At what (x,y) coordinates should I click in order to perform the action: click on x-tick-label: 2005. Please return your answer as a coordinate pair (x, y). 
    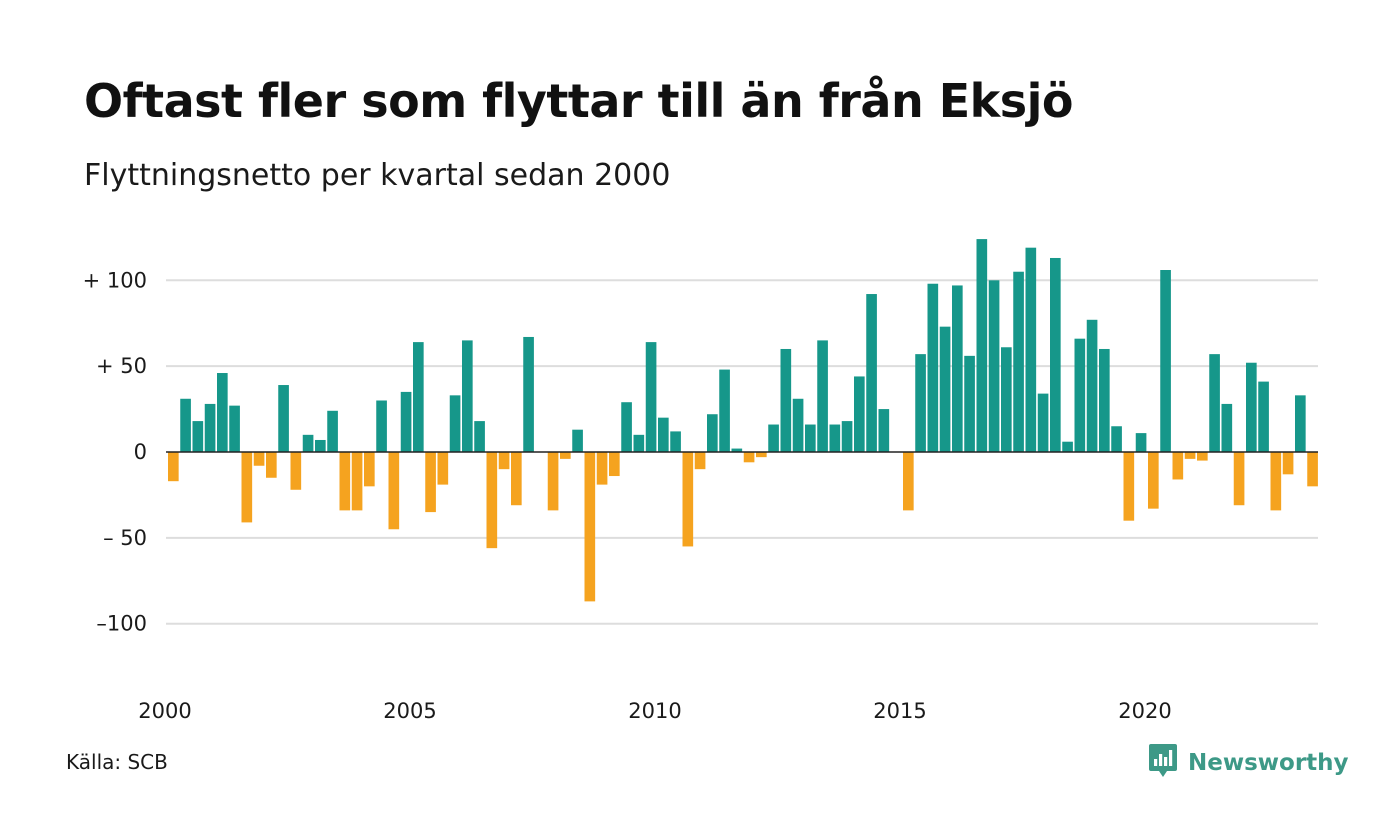
    Looking at the image, I should click on (409, 711).